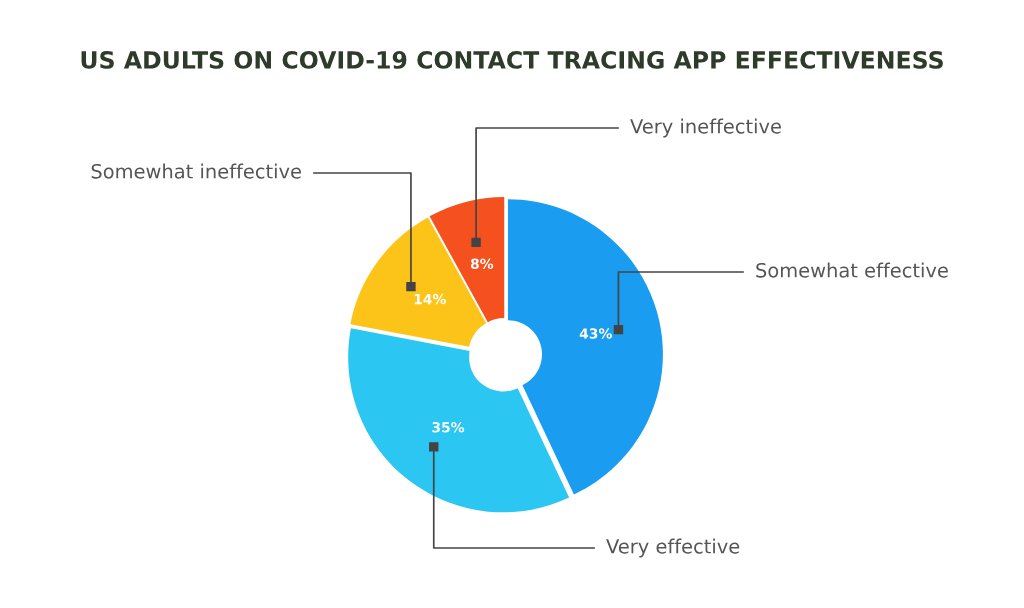 Image resolution: width=1024 pixels, height=608 pixels. I want to click on data-label: 8%, so click(482, 263).